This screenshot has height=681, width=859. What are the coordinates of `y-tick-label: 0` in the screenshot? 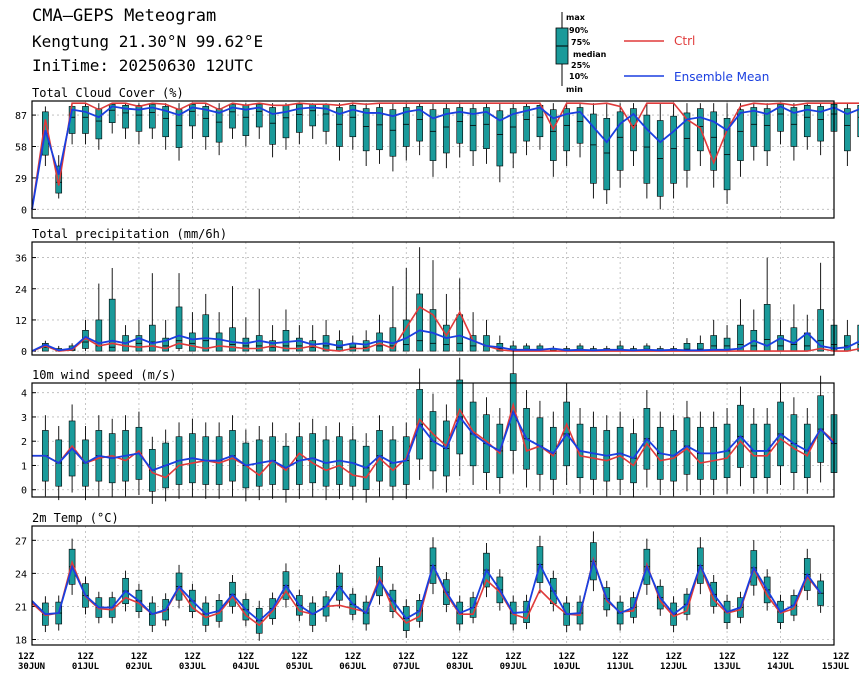 It's located at (24, 210).